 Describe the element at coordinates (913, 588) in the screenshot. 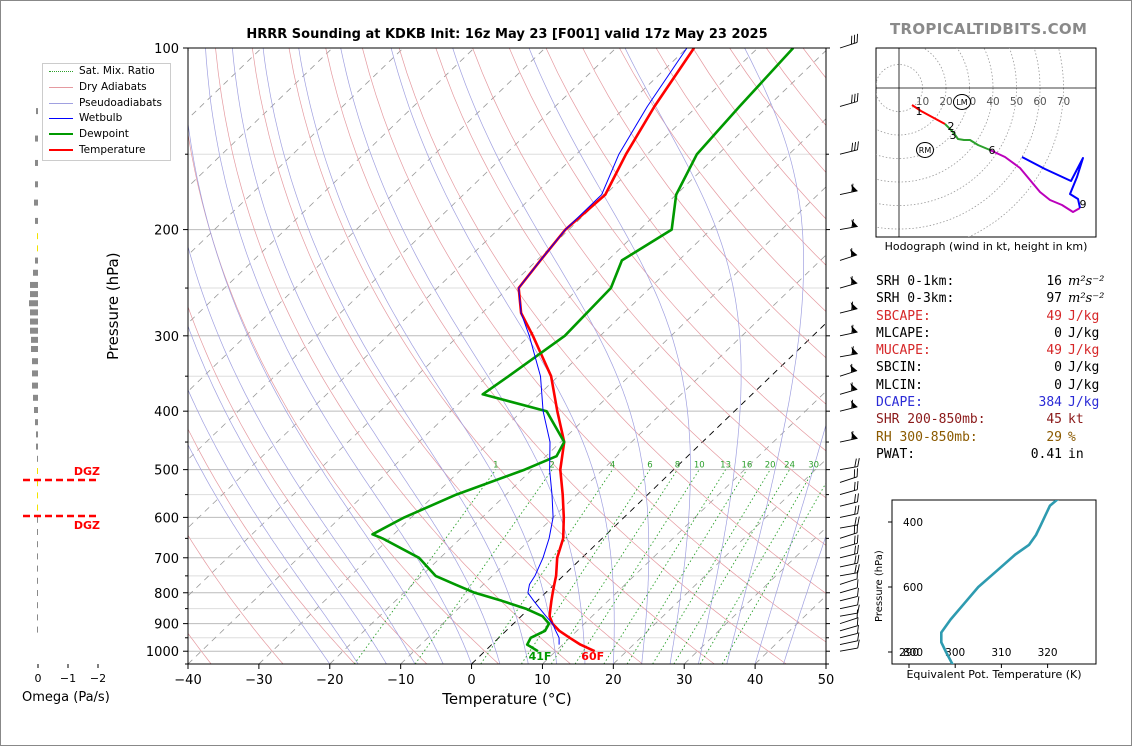

I see `theta-e-y-tick-label: 600` at that location.